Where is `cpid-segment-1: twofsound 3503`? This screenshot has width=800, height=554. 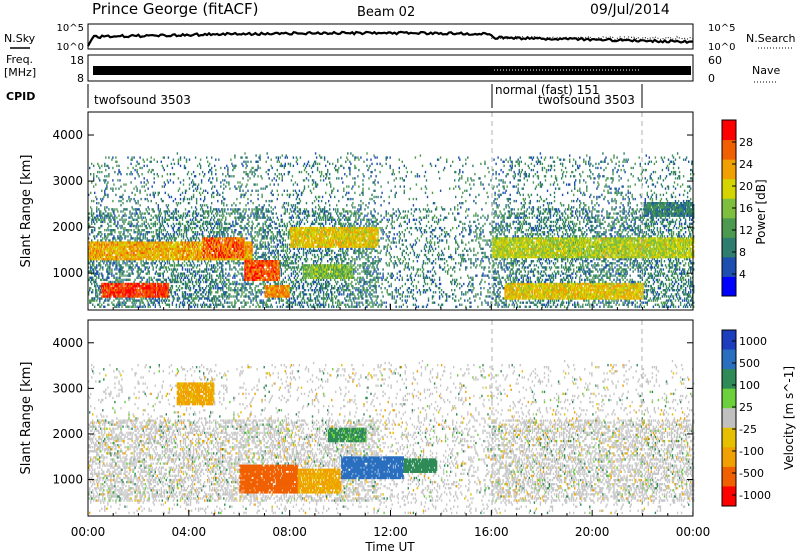
cpid-segment-1: twofsound 3503 is located at coordinates (142, 100).